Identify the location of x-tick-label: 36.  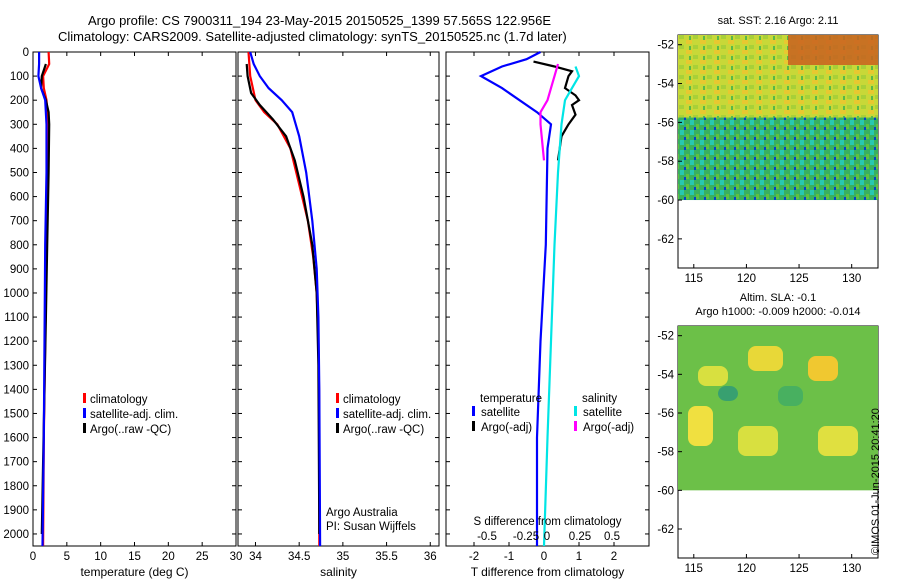
(430, 557).